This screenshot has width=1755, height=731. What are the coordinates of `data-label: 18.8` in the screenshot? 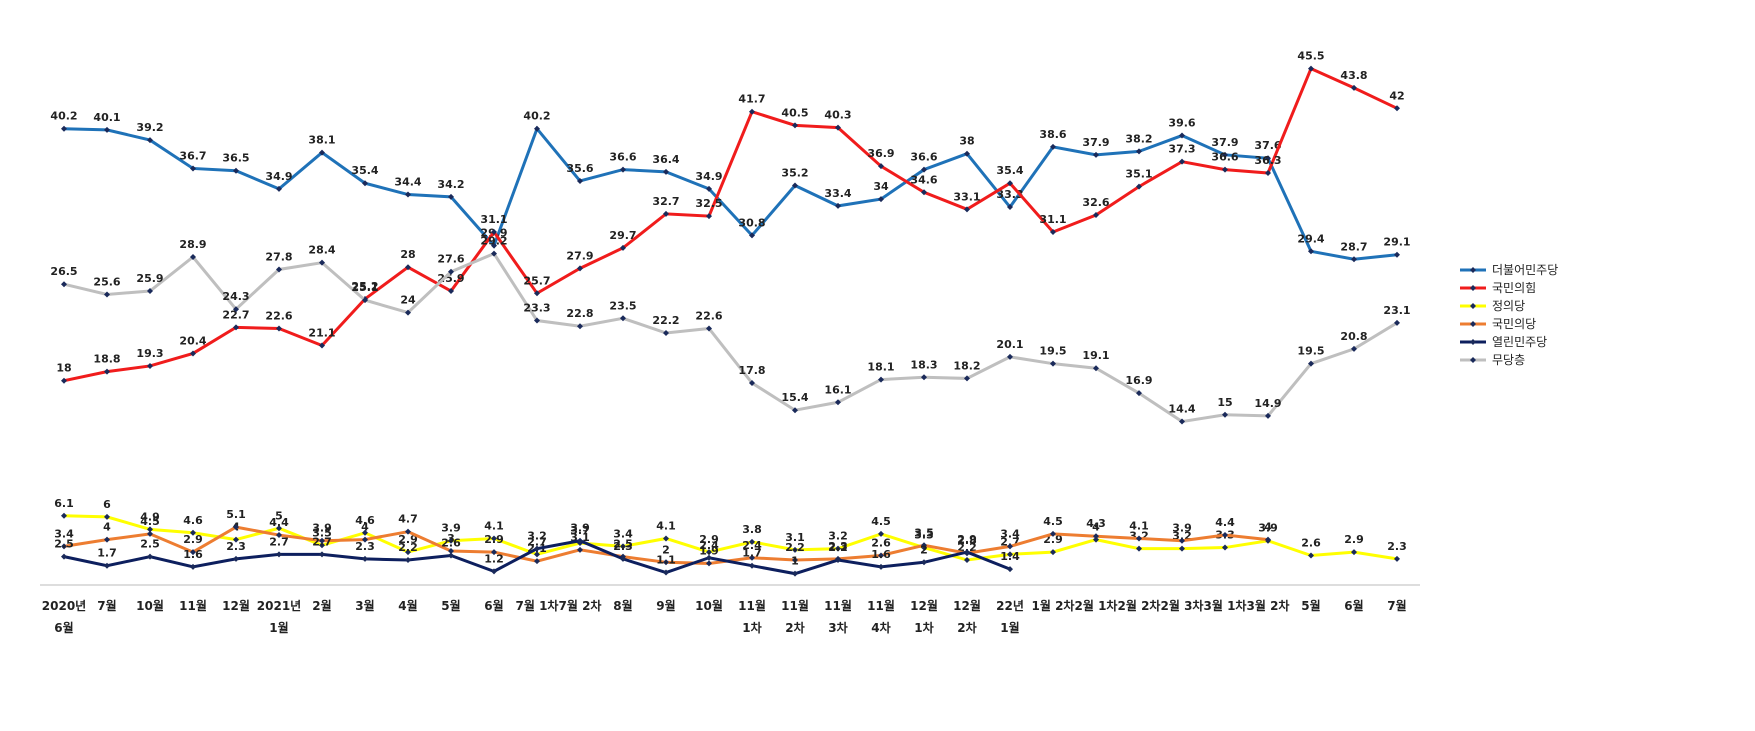 It's located at (106, 359).